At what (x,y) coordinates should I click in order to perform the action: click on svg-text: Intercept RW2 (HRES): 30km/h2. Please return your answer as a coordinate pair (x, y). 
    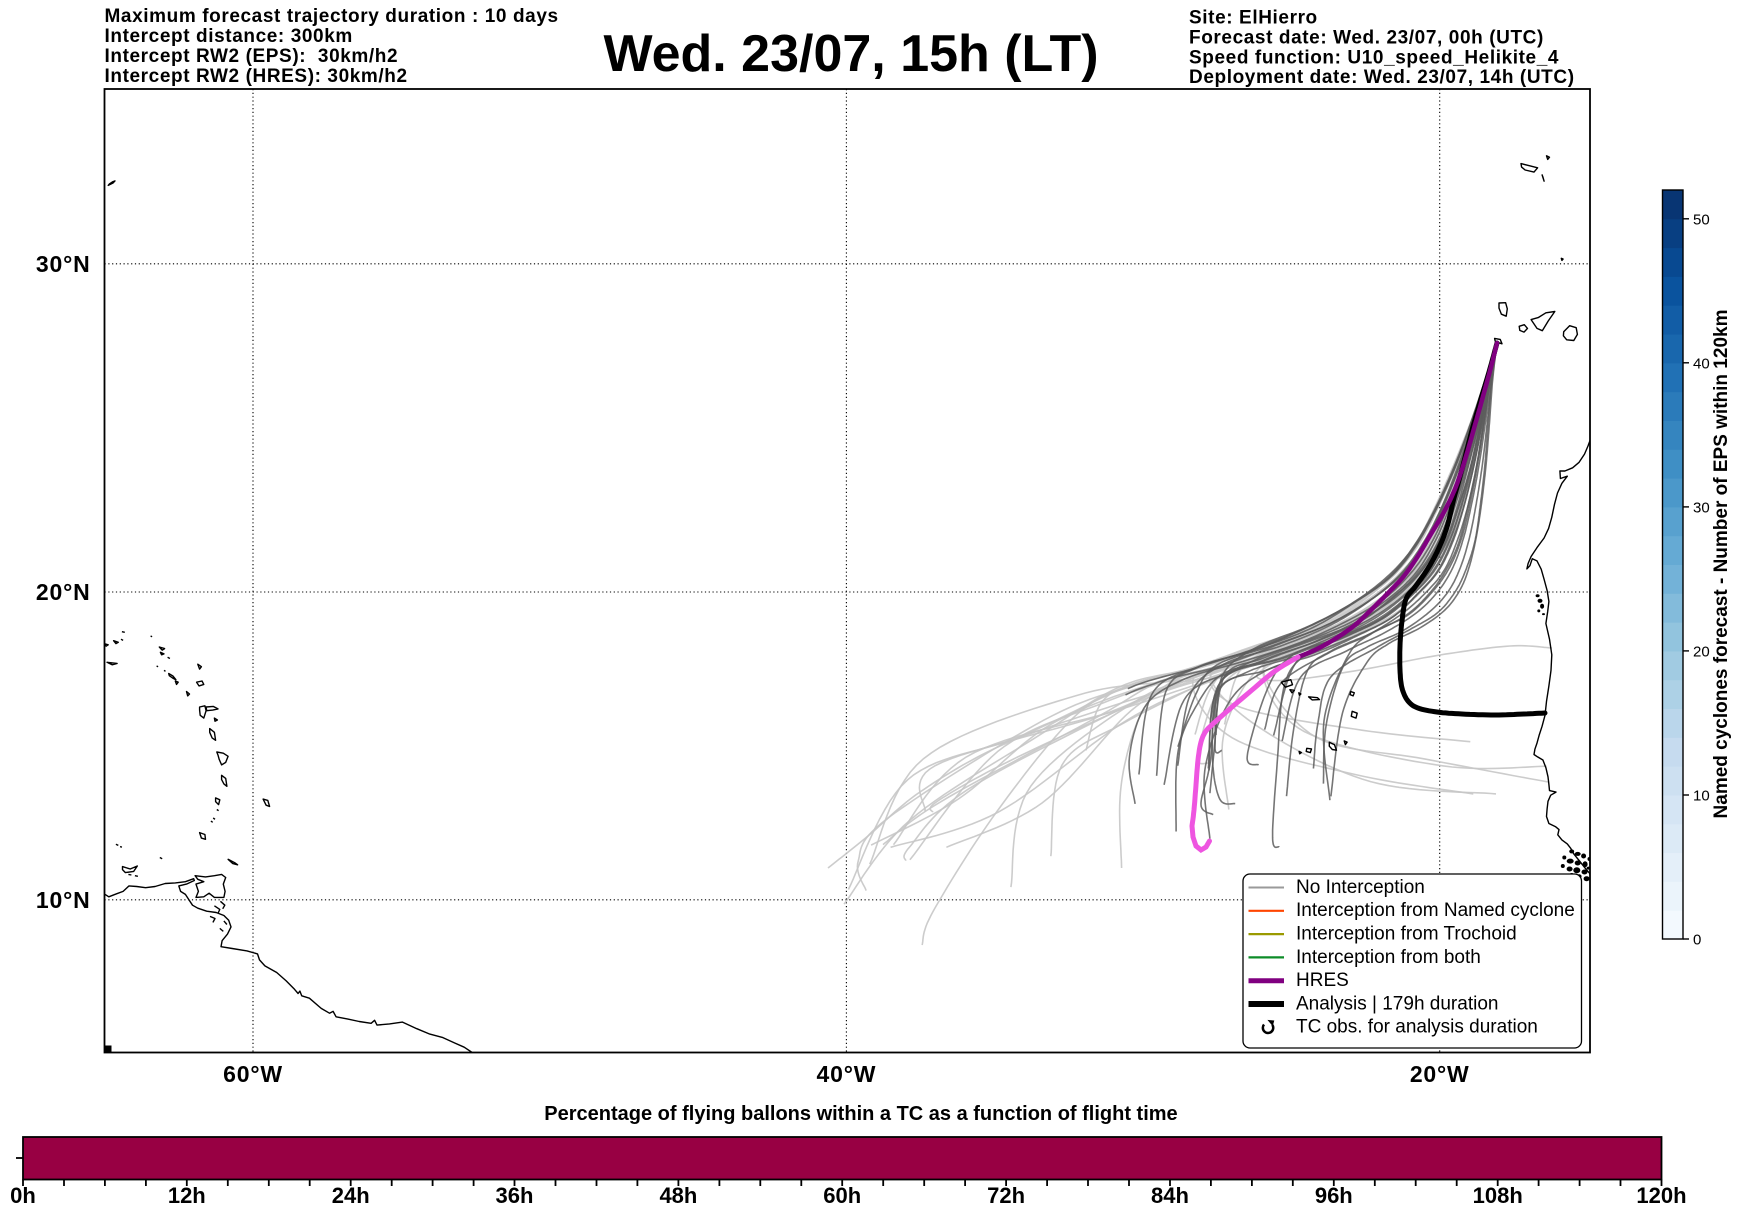
    Looking at the image, I should click on (256, 76).